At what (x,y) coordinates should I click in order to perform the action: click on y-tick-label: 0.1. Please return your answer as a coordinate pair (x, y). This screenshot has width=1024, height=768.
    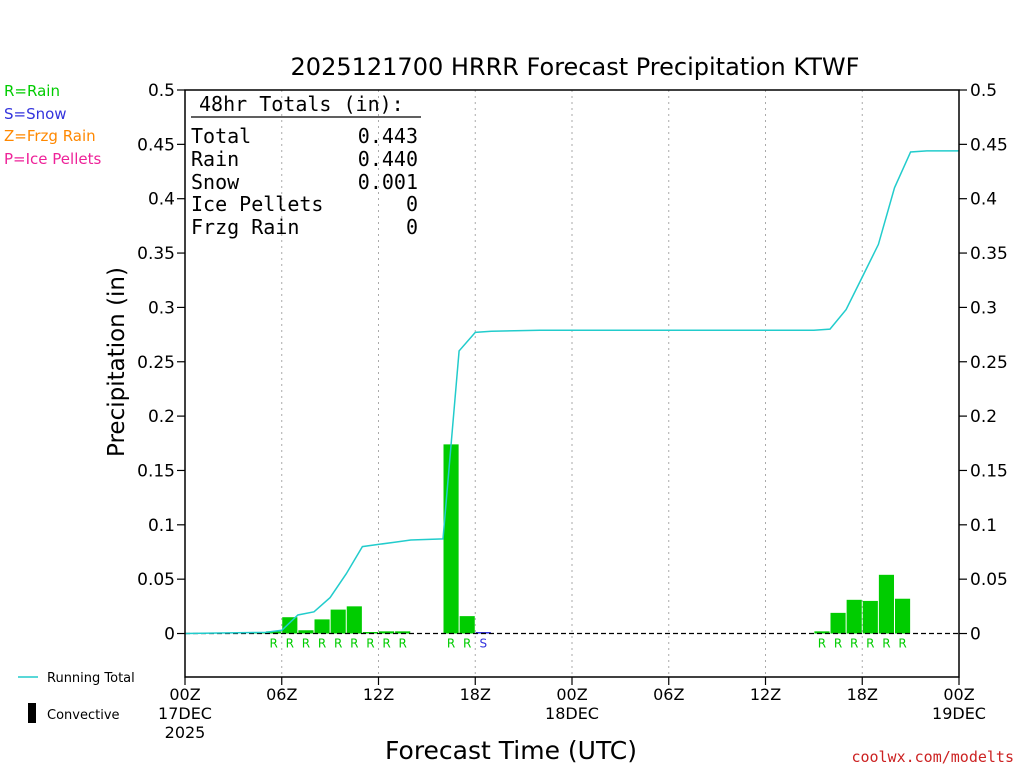
    Looking at the image, I should click on (161, 526).